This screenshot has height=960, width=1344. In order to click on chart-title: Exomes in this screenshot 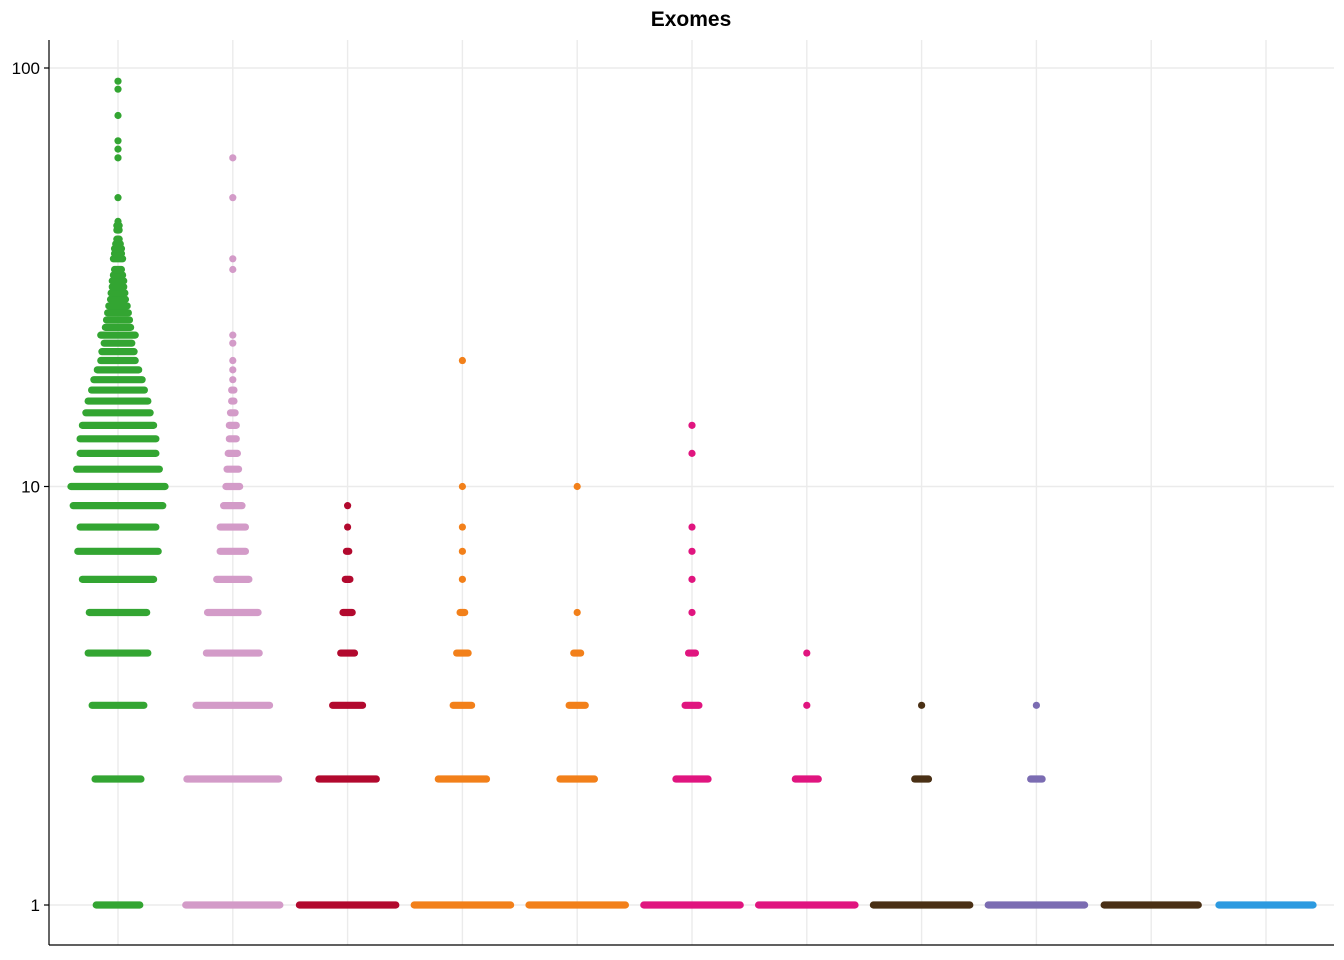, I will do `click(691, 19)`.